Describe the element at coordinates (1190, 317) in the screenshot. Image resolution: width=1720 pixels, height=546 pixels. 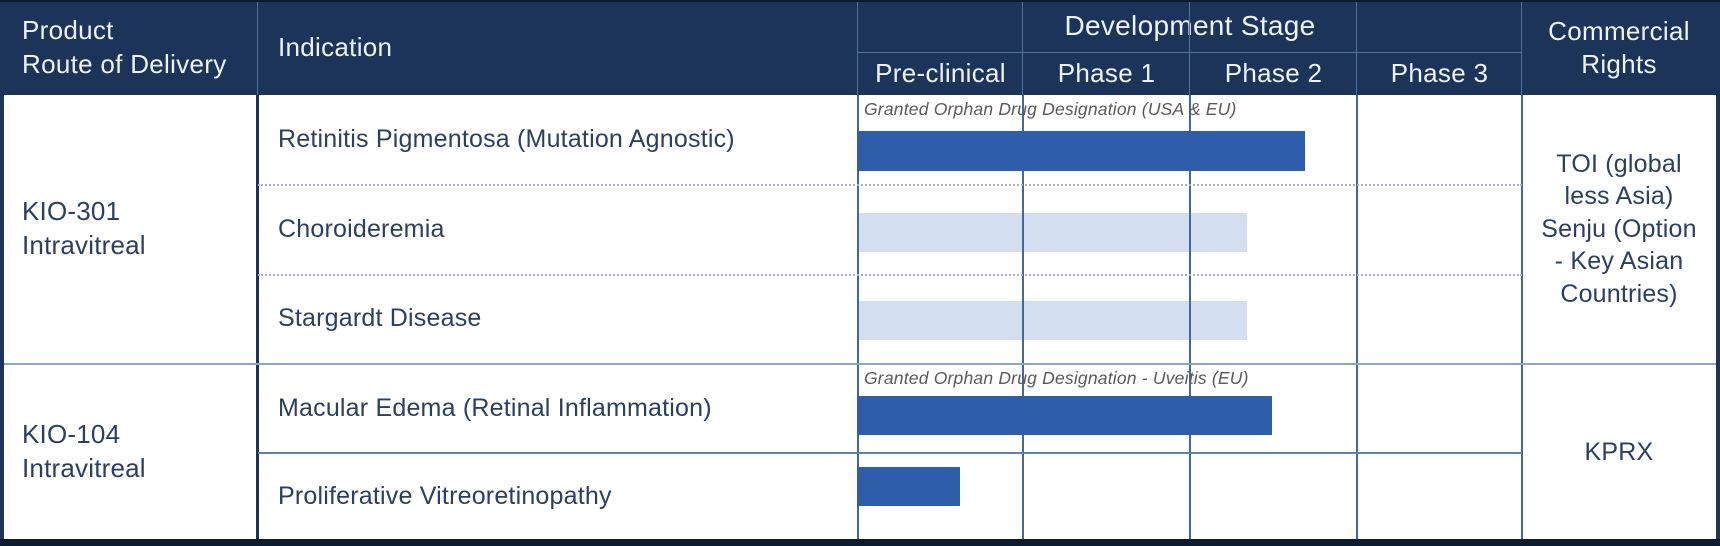
I see `gridline-vertical-phase2` at that location.